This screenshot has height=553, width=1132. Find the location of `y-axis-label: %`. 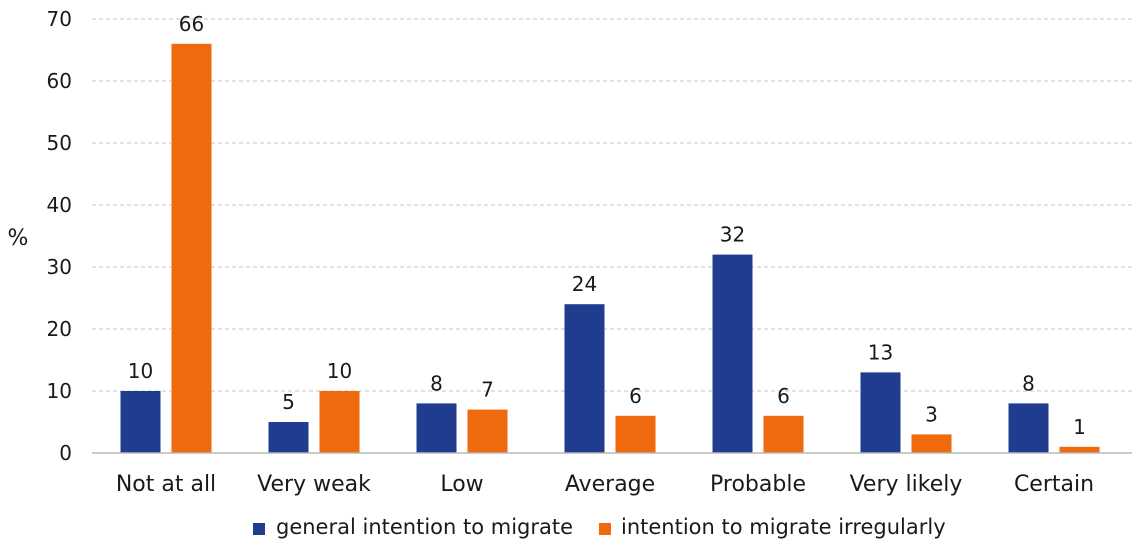

y-axis-label: % is located at coordinates (18, 238).